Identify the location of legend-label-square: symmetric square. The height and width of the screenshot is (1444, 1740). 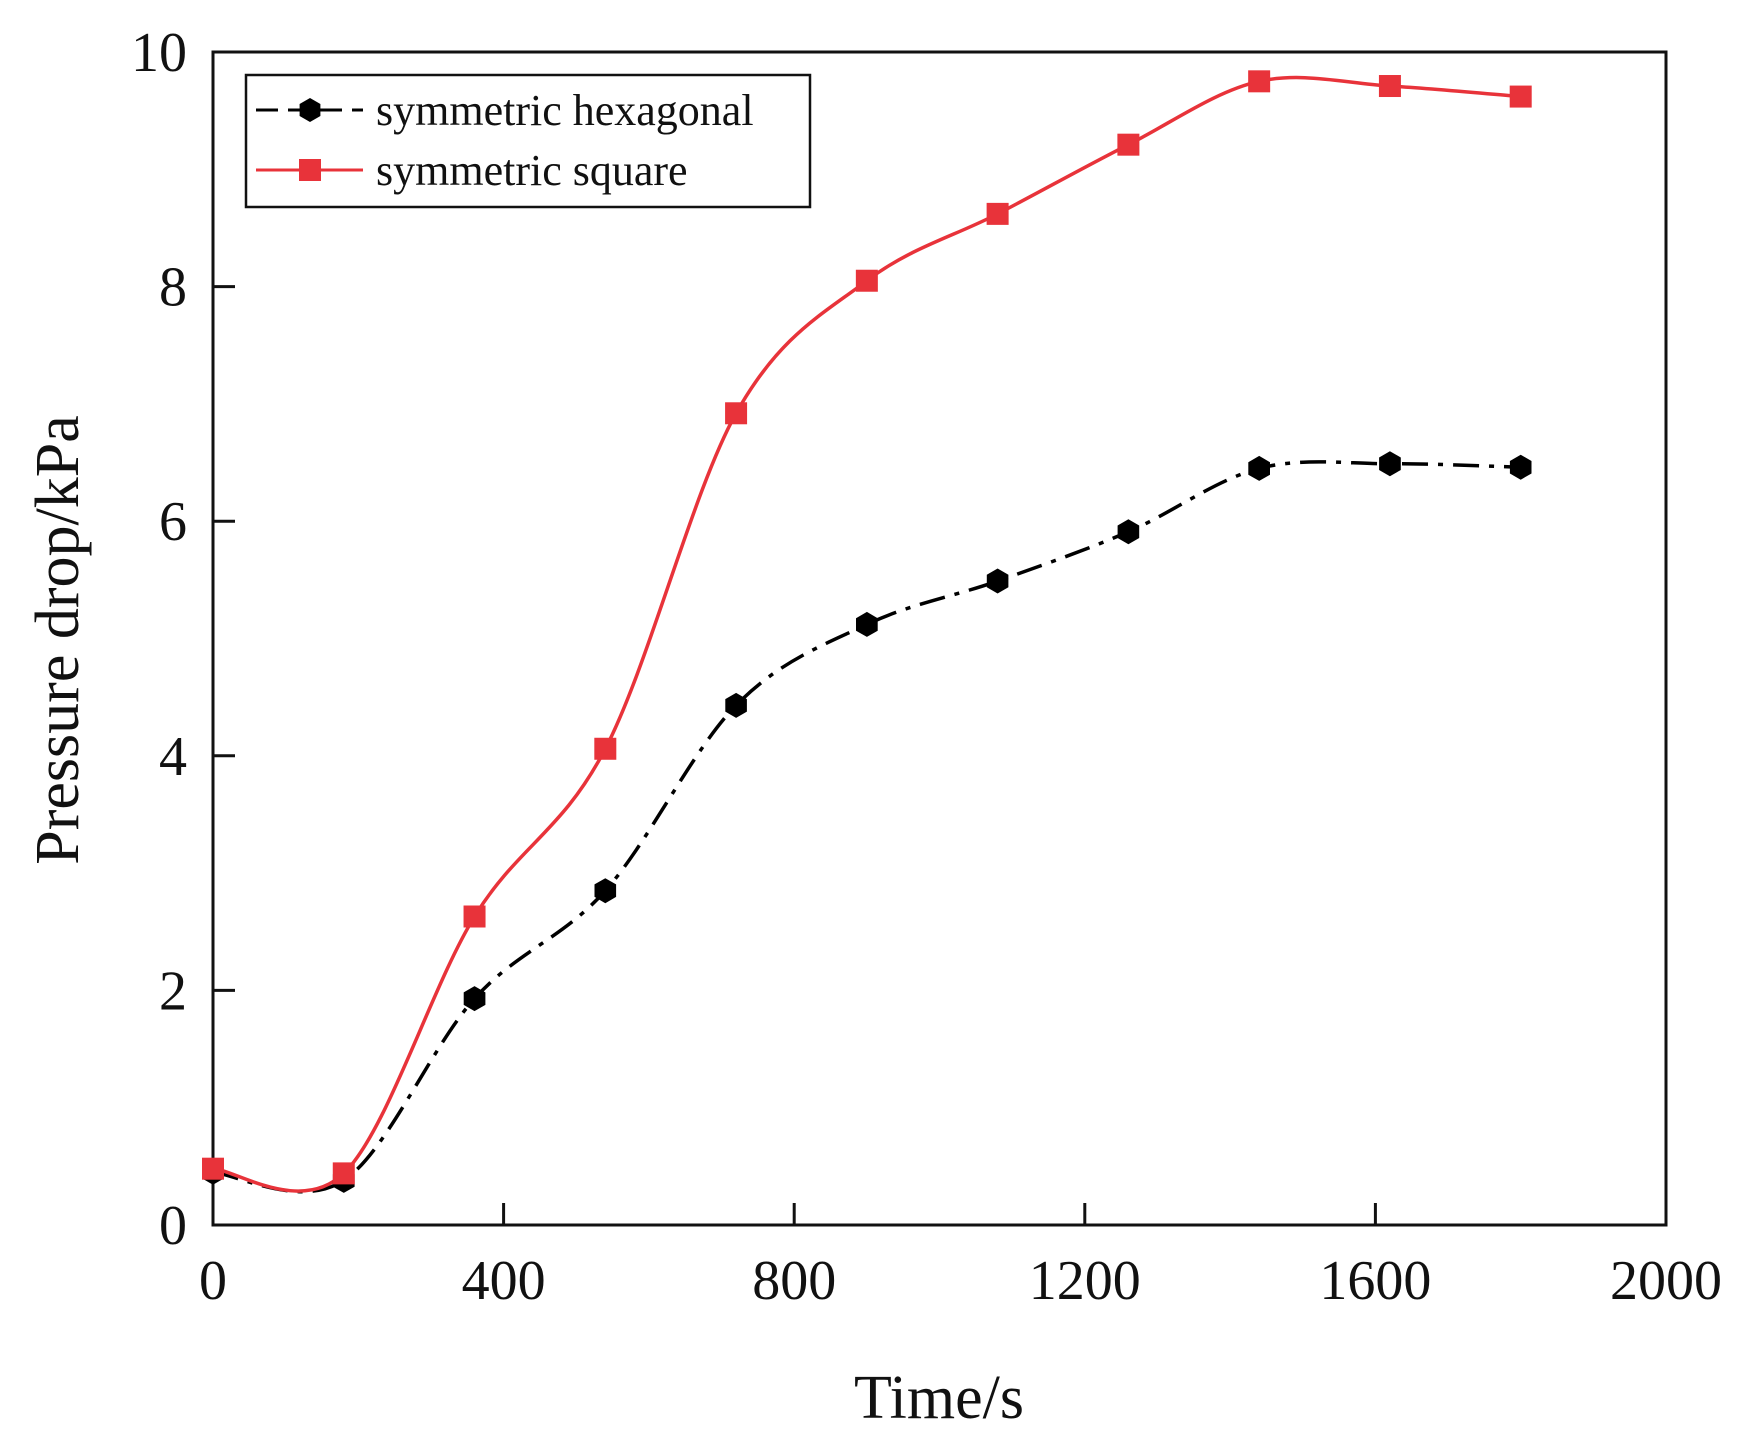
(532, 170).